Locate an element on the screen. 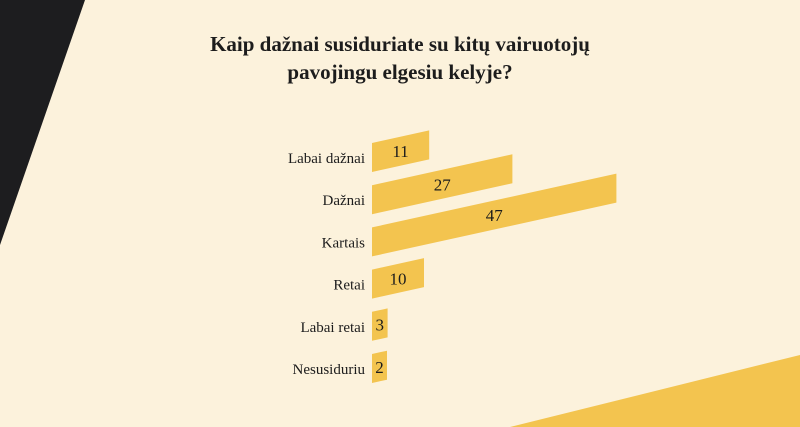  chart-title-line-2: pavojingu elgesiu kelyje? is located at coordinates (400, 72).